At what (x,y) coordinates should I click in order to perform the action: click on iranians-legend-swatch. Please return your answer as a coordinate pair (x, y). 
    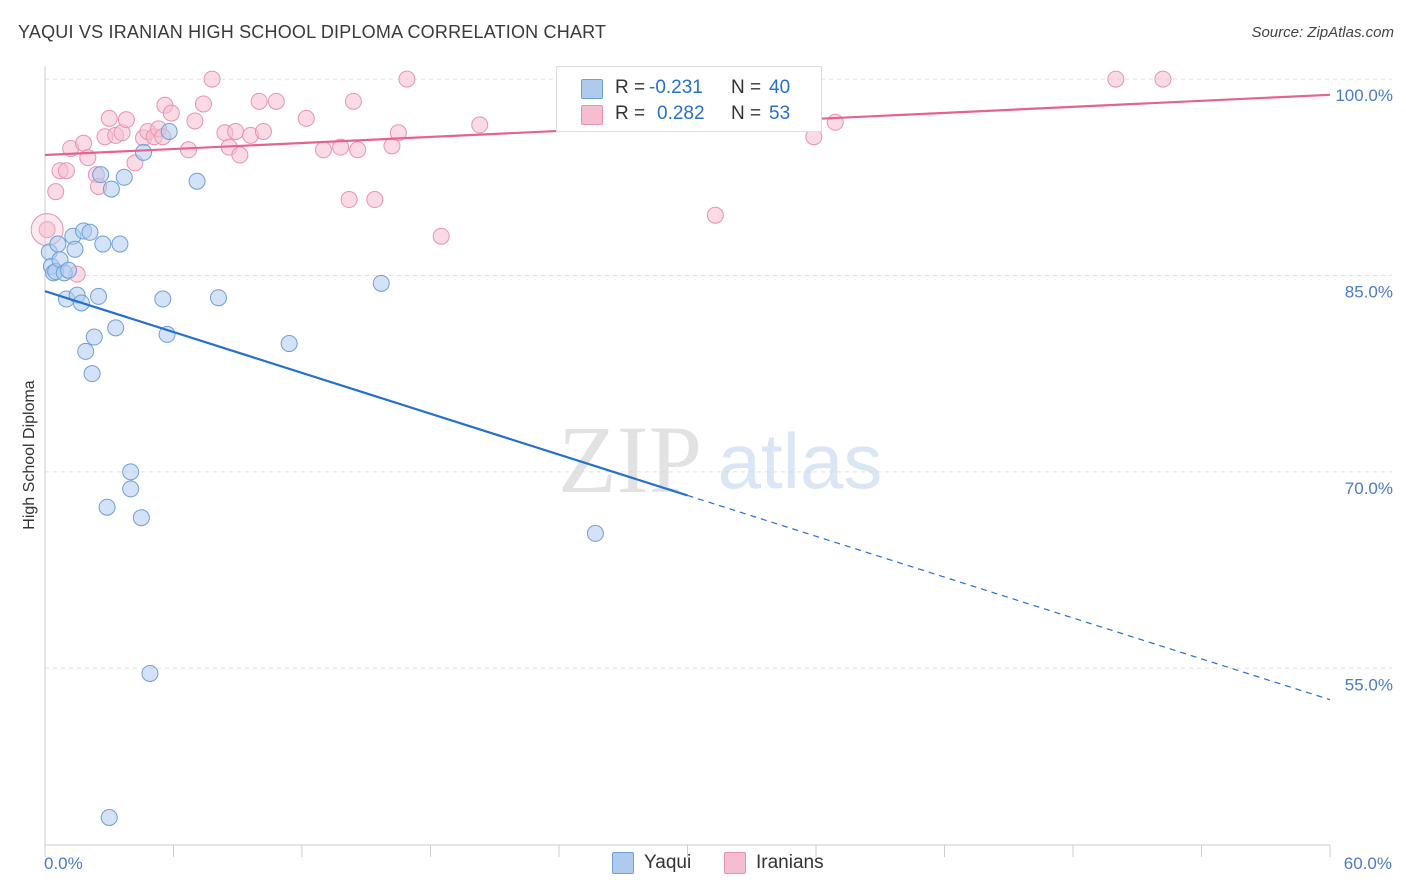
    Looking at the image, I should click on (735, 863).